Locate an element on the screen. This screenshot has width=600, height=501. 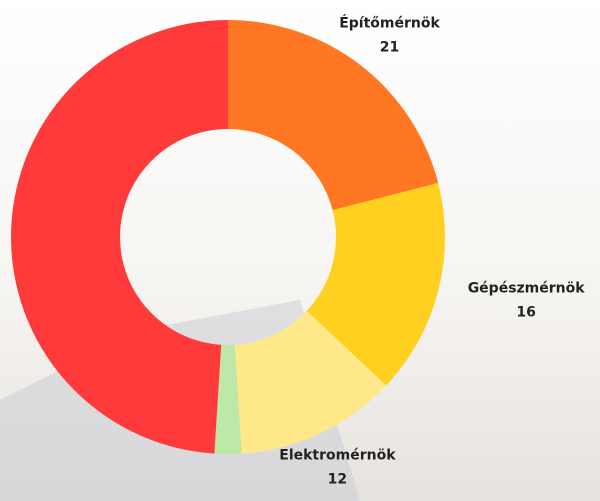
segment-label: Gépészmérnök is located at coordinates (527, 288).